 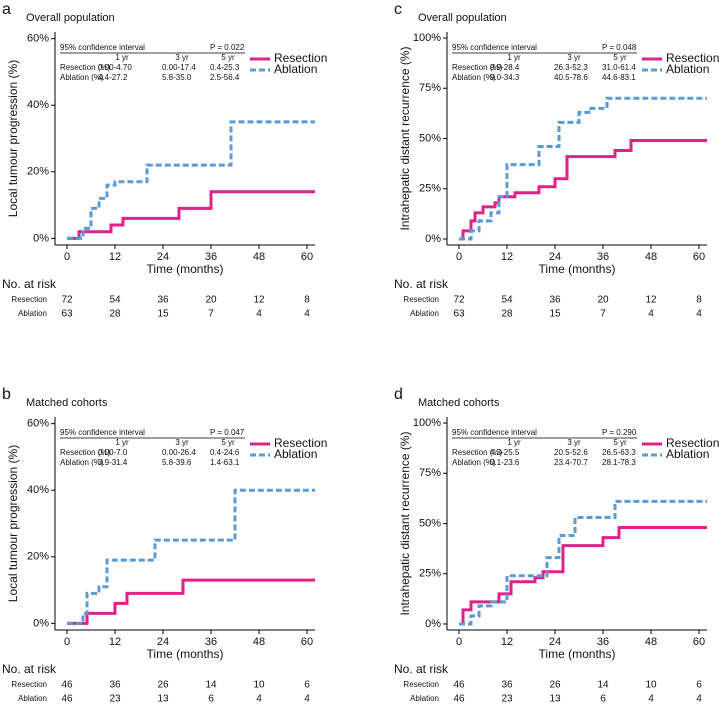 What do you see at coordinates (459, 300) in the screenshot?
I see `at-risk-count: 72` at bounding box center [459, 300].